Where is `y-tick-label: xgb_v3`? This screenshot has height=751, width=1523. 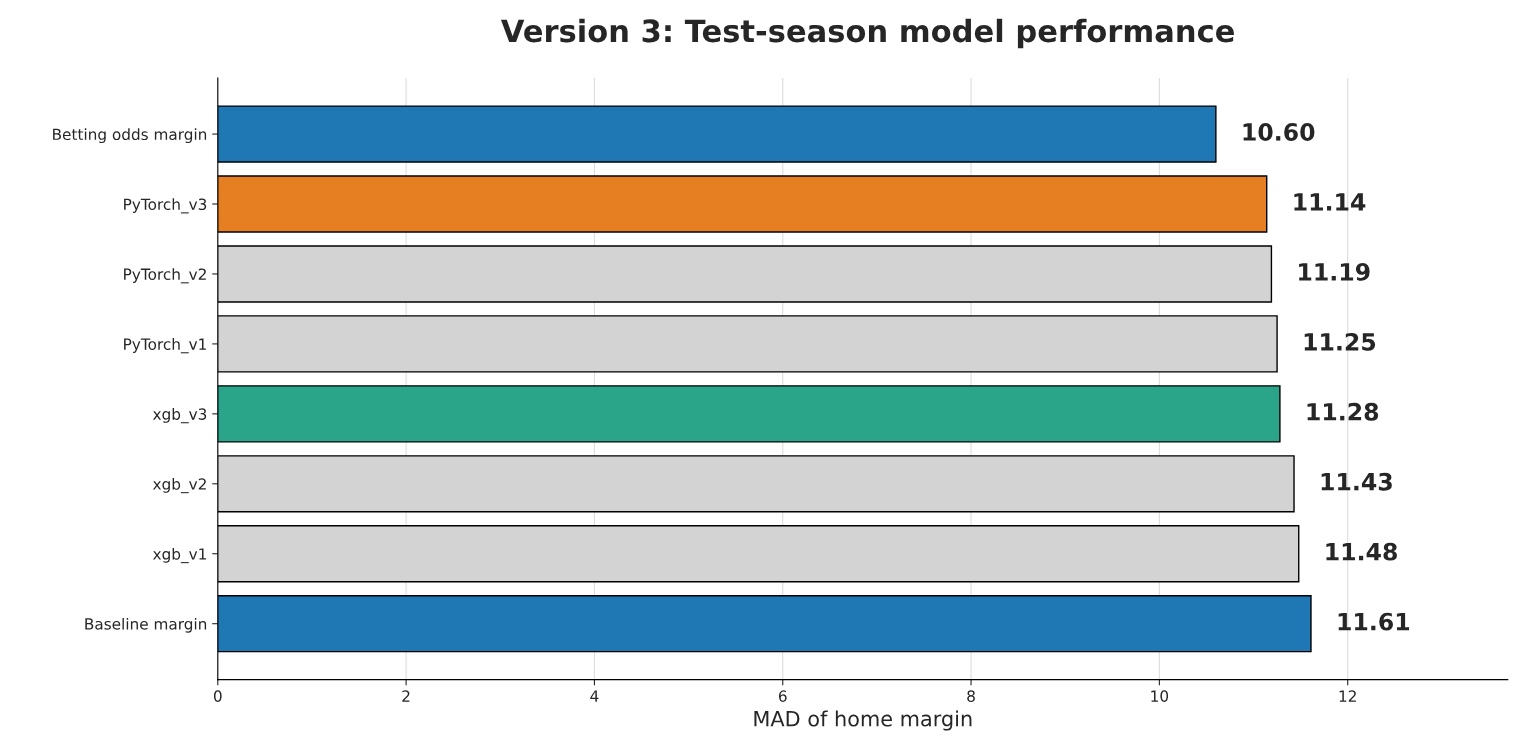 y-tick-label: xgb_v3 is located at coordinates (179, 416).